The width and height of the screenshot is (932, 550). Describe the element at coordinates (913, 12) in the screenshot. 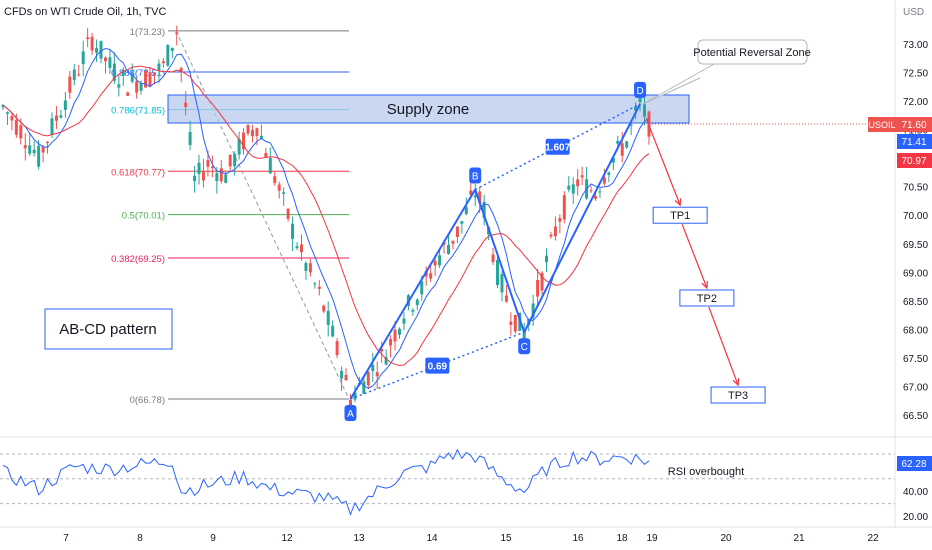

I see `currency-label: USD` at that location.